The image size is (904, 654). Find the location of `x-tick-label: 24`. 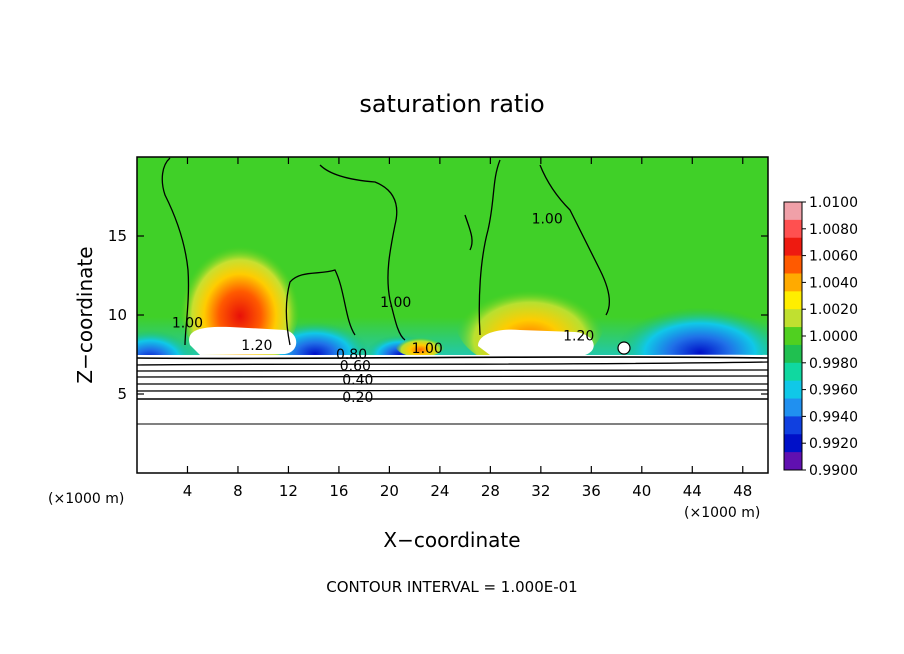

x-tick-label: 24 is located at coordinates (439, 491).